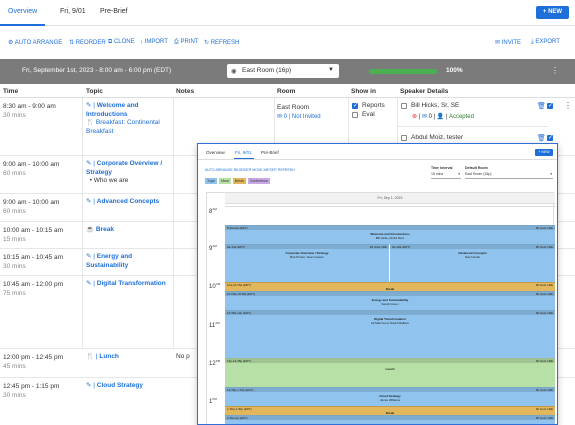  What do you see at coordinates (237, 418) in the screenshot?
I see `event-time: 1:30p-2p (EDT)` at bounding box center [237, 418].